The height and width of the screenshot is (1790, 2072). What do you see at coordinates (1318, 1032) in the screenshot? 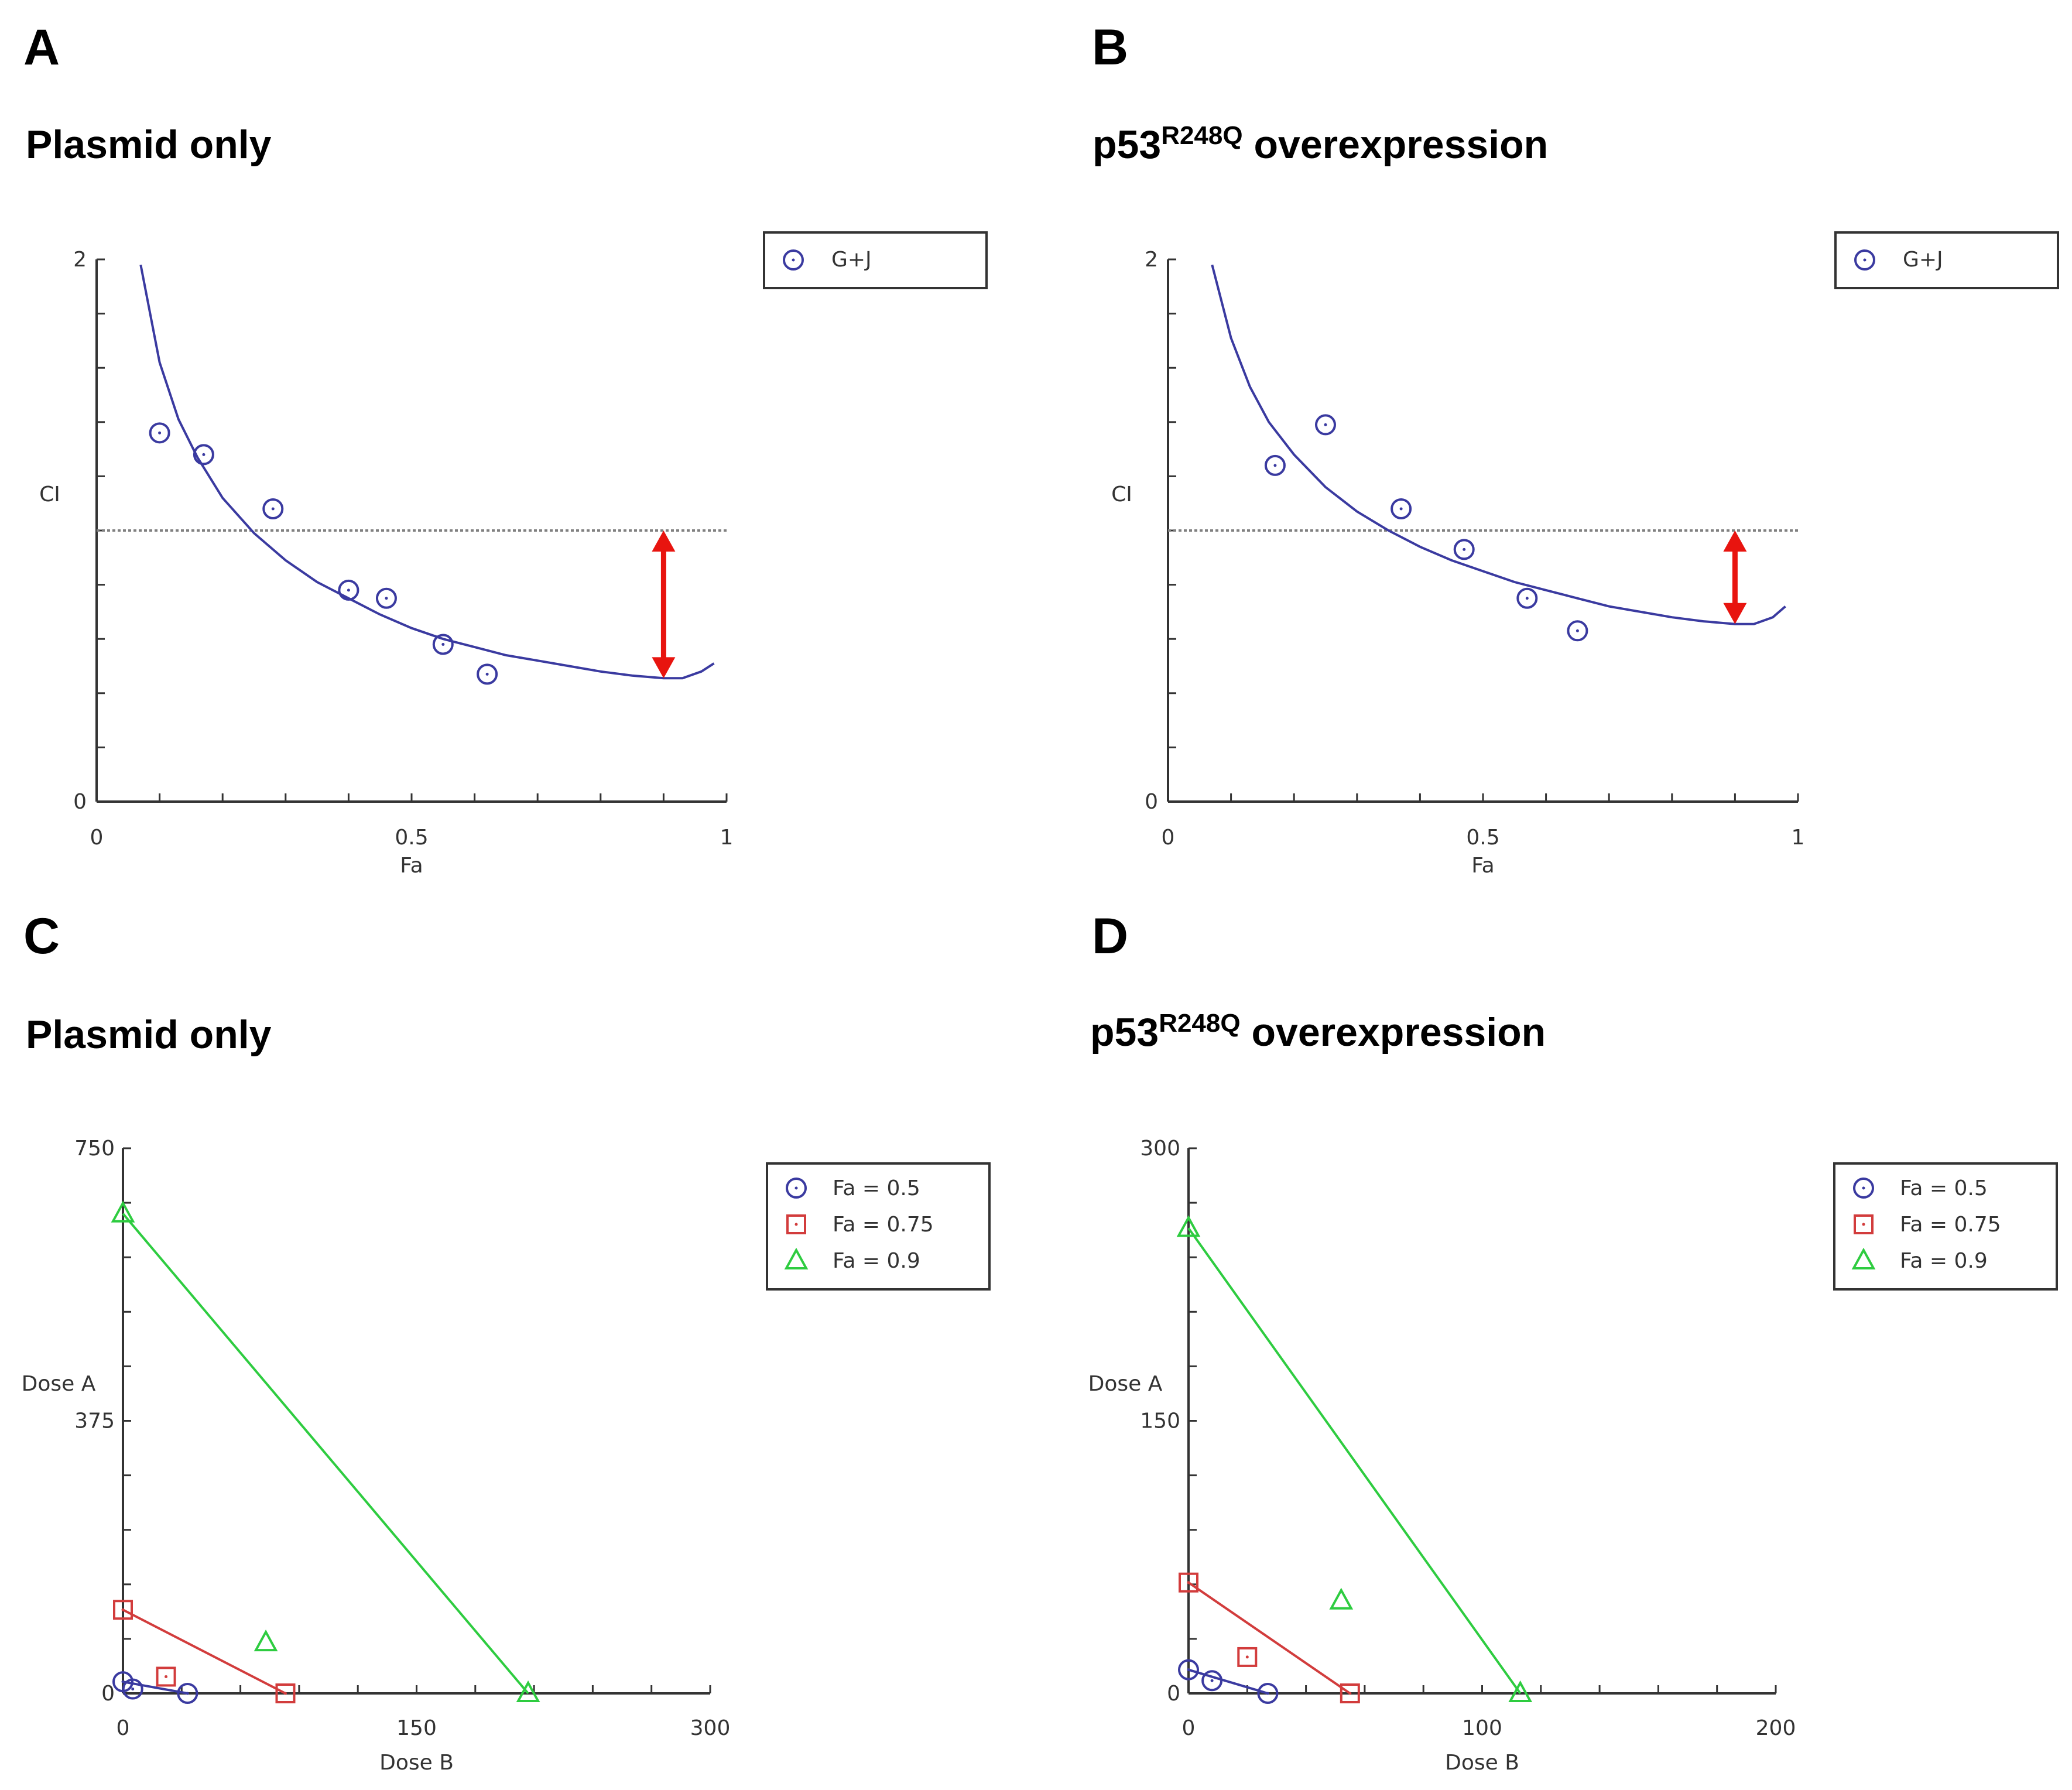
I see `panel-d-title: p53R248Q overexpression` at bounding box center [1318, 1032].